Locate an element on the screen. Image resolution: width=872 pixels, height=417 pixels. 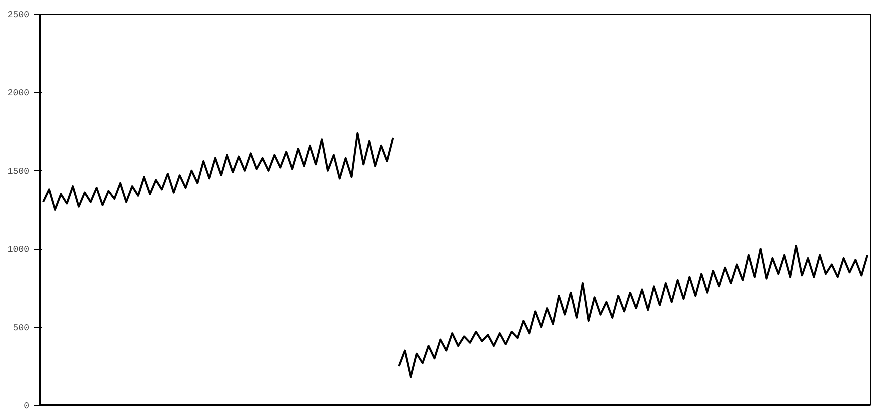
y-tick-label: 0 is located at coordinates (27, 407).